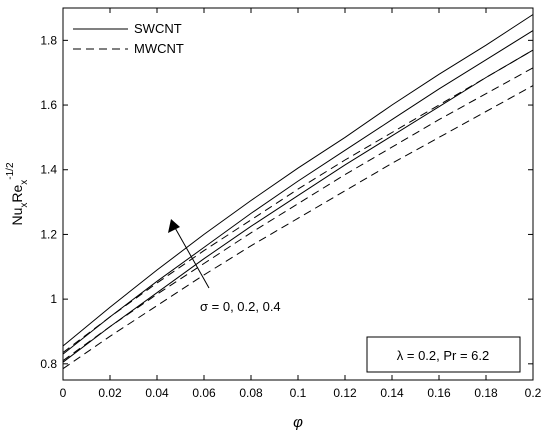 The image size is (550, 437). Describe the element at coordinates (158, 28) in the screenshot. I see `legend-label-swcnt: SWCNT` at that location.